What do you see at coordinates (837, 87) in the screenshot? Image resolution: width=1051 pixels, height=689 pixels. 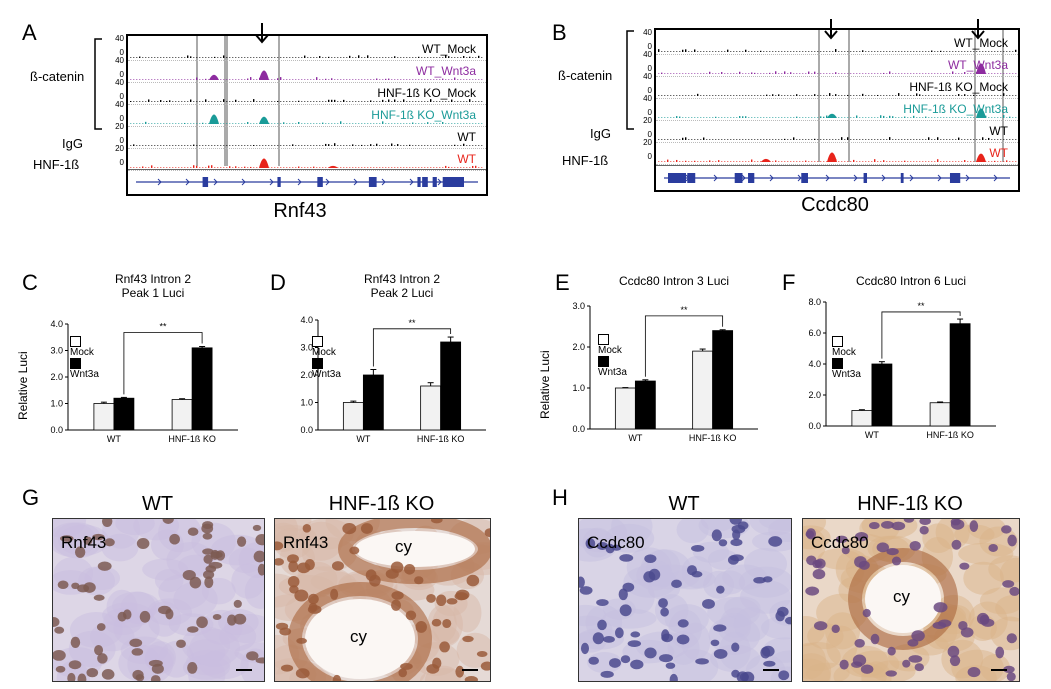 I see `track-row: HNF-1ß KO_Mock` at bounding box center [837, 87].